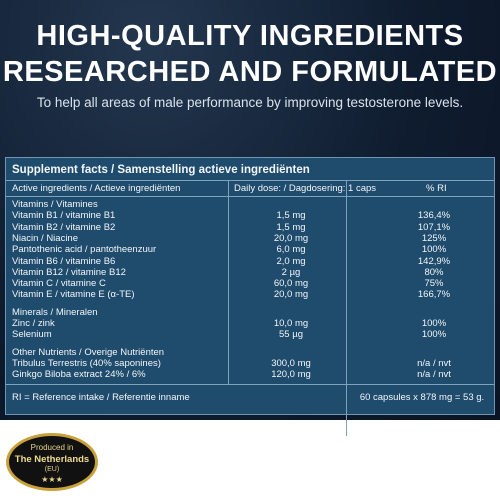 This screenshot has width=500, height=500. What do you see at coordinates (69, 272) in the screenshot?
I see `ingredient: Vitamin B12 / vitamine B12` at bounding box center [69, 272].